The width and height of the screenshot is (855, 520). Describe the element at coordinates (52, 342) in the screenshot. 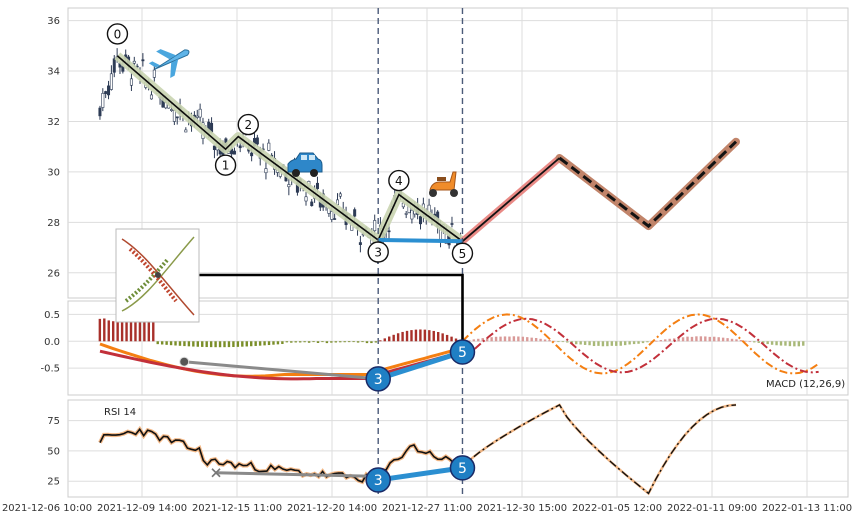

I see `y-tick-label: 0.0` at that location.